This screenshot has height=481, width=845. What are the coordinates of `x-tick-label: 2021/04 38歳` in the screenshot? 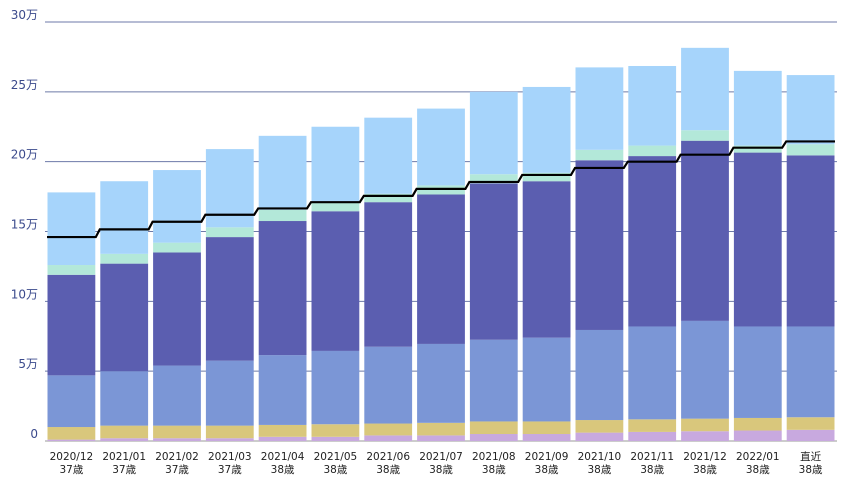 It's located at (283, 463).